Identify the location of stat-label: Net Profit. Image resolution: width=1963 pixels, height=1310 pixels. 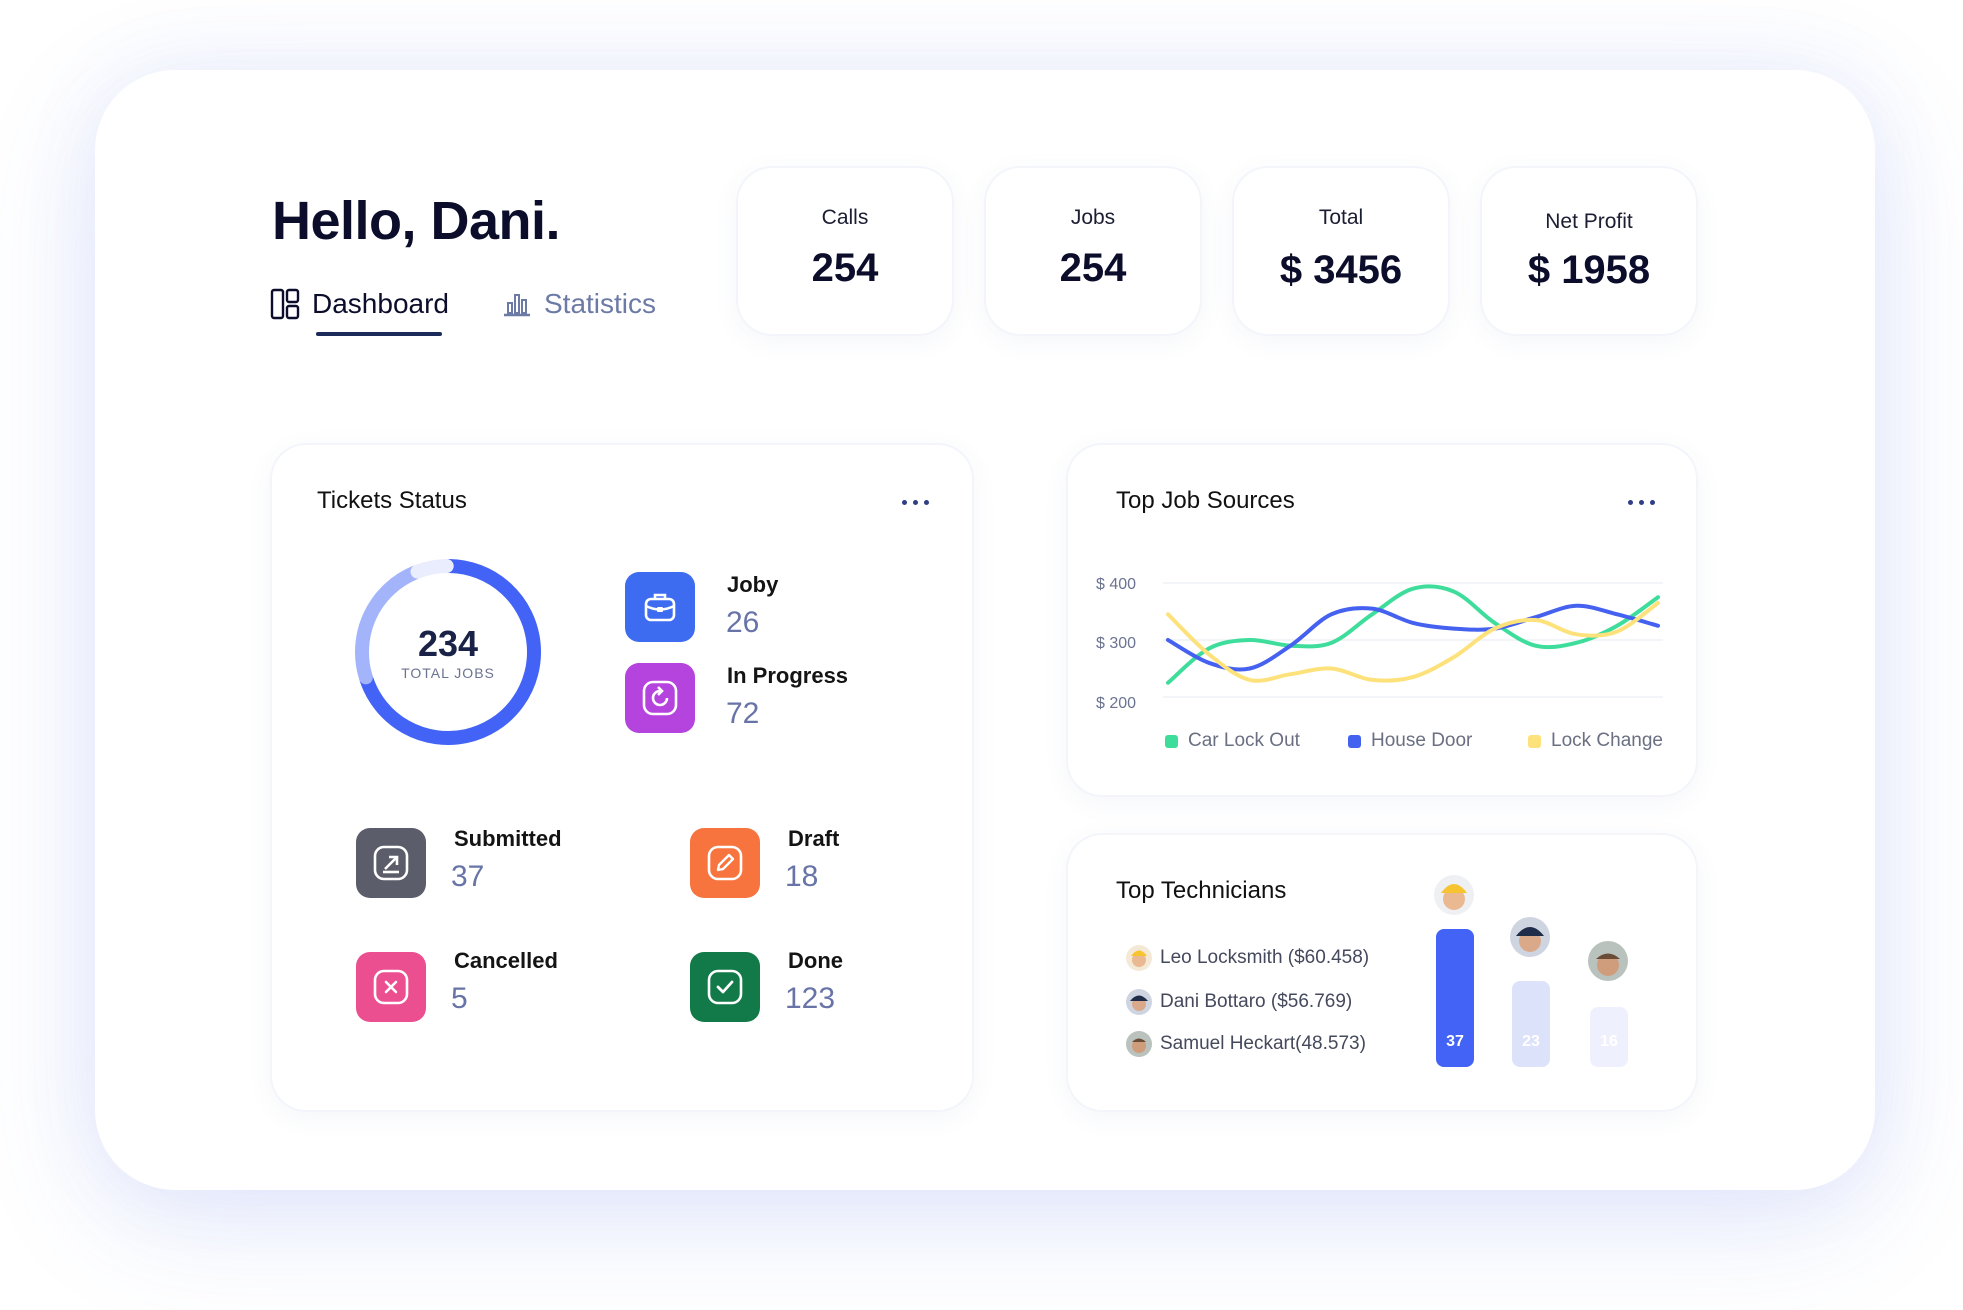
(1589, 221).